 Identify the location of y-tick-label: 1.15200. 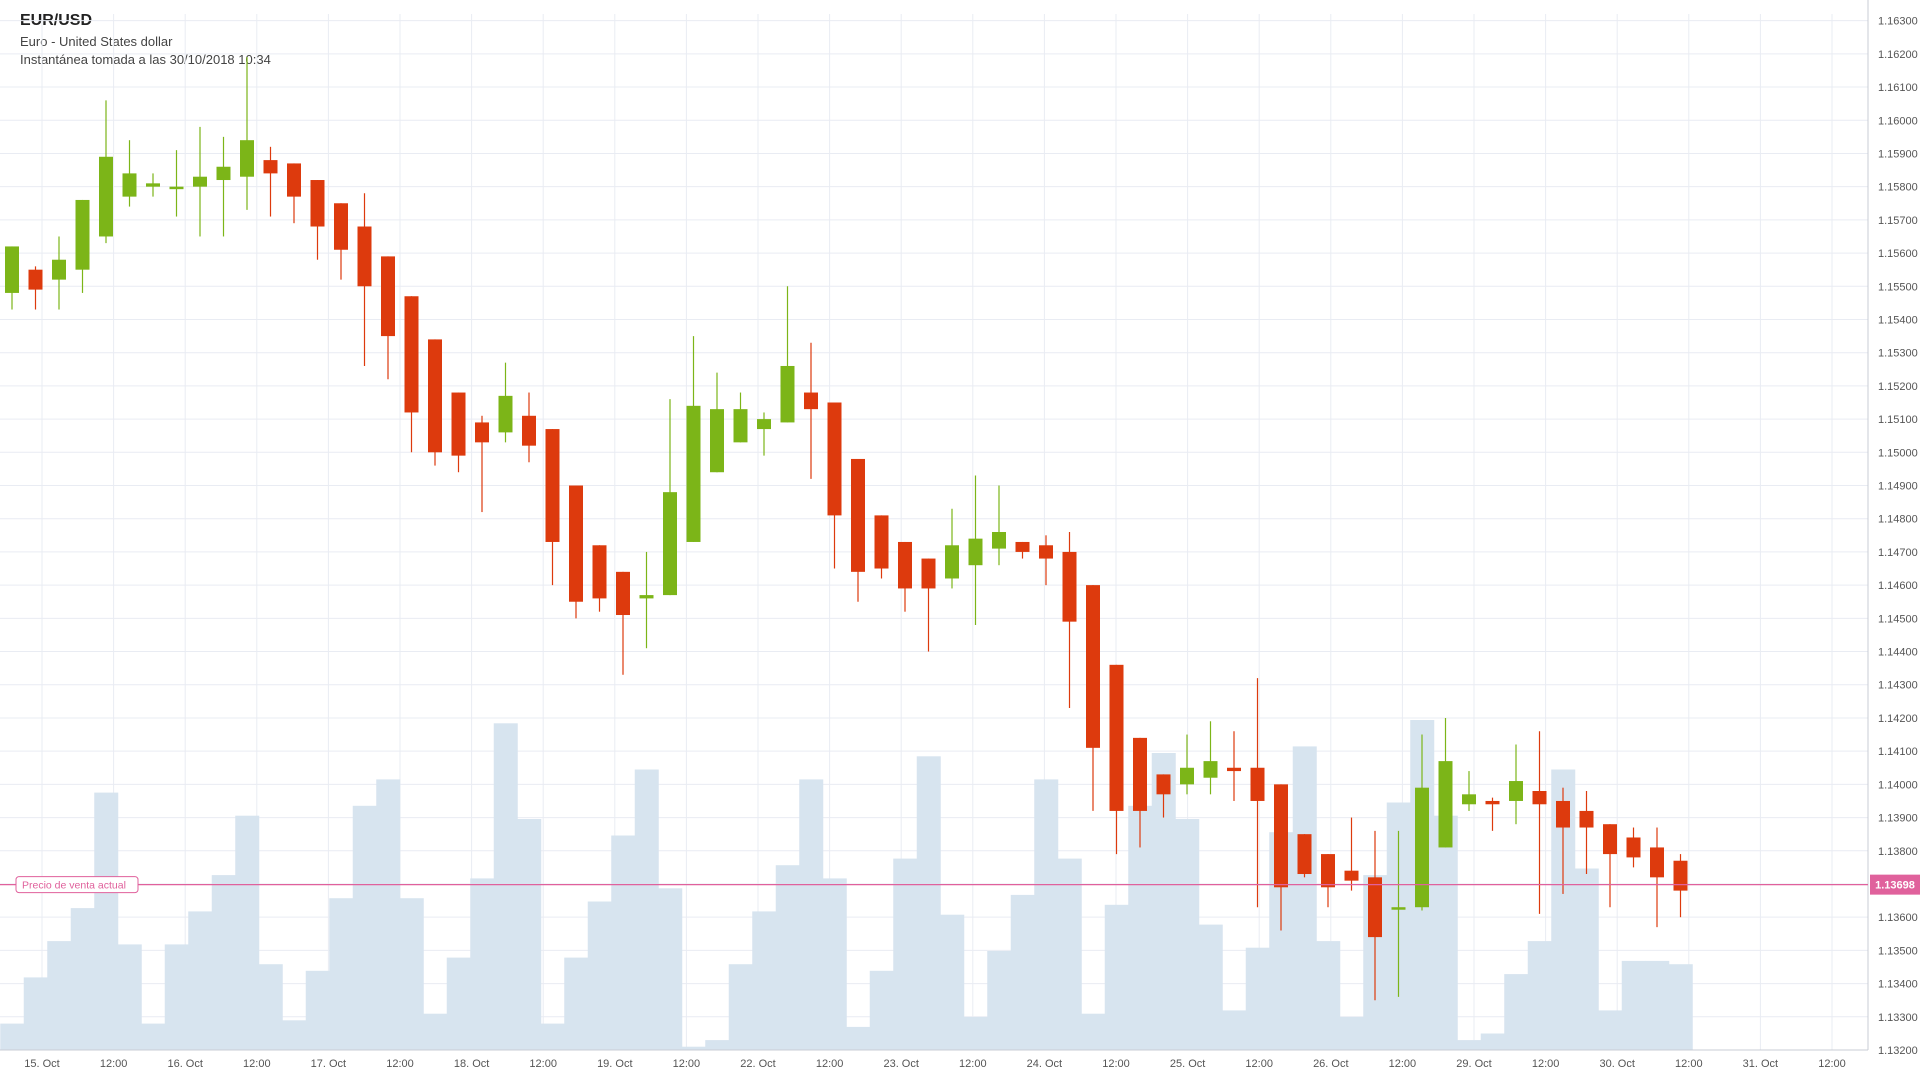
(1898, 387).